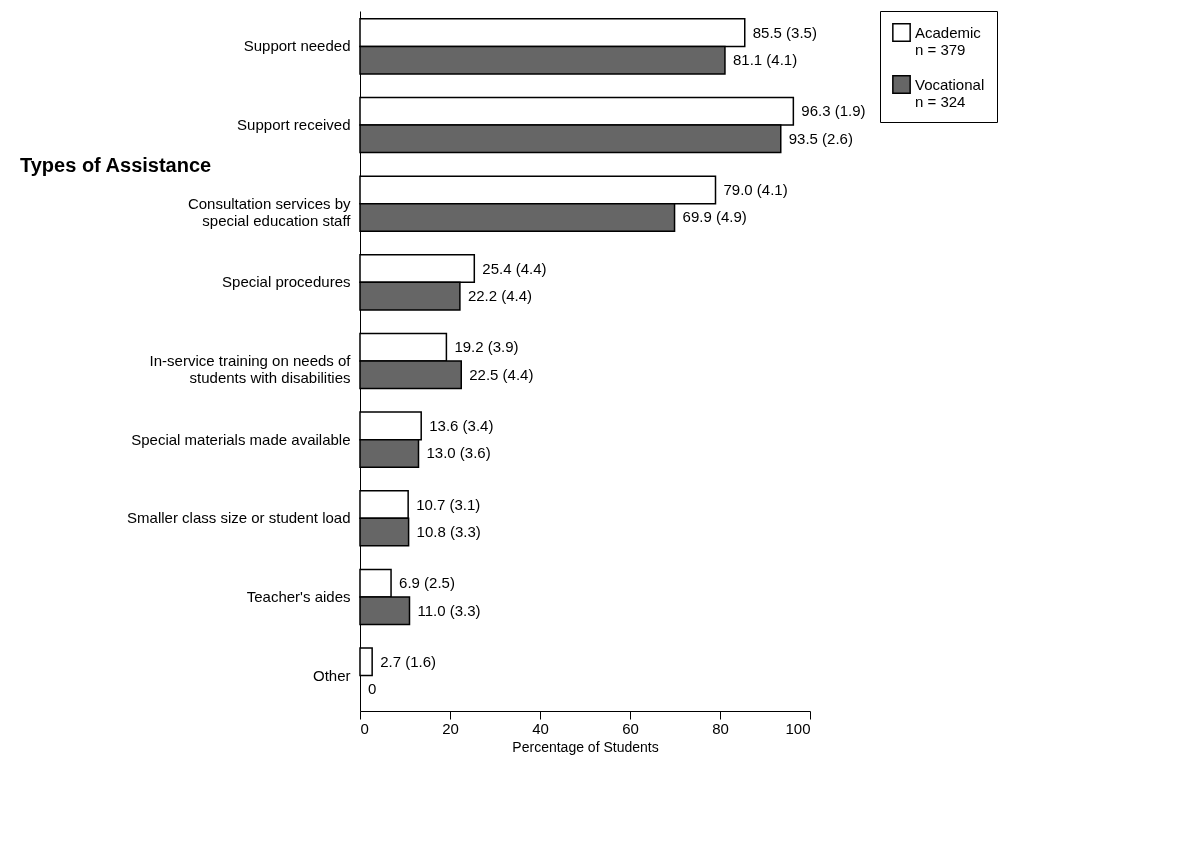  What do you see at coordinates (331, 675) in the screenshot?
I see `y-tick-label: Other` at bounding box center [331, 675].